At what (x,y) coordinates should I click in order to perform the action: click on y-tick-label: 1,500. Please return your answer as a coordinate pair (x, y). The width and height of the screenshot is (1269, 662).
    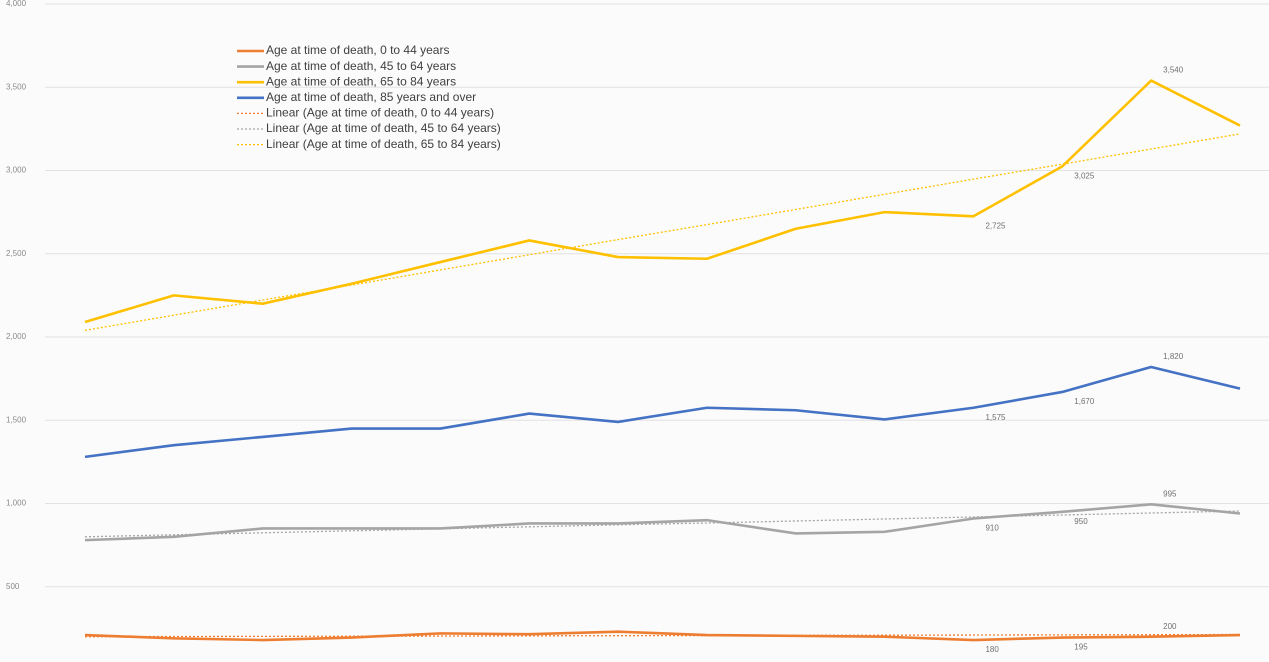
    Looking at the image, I should click on (16, 419).